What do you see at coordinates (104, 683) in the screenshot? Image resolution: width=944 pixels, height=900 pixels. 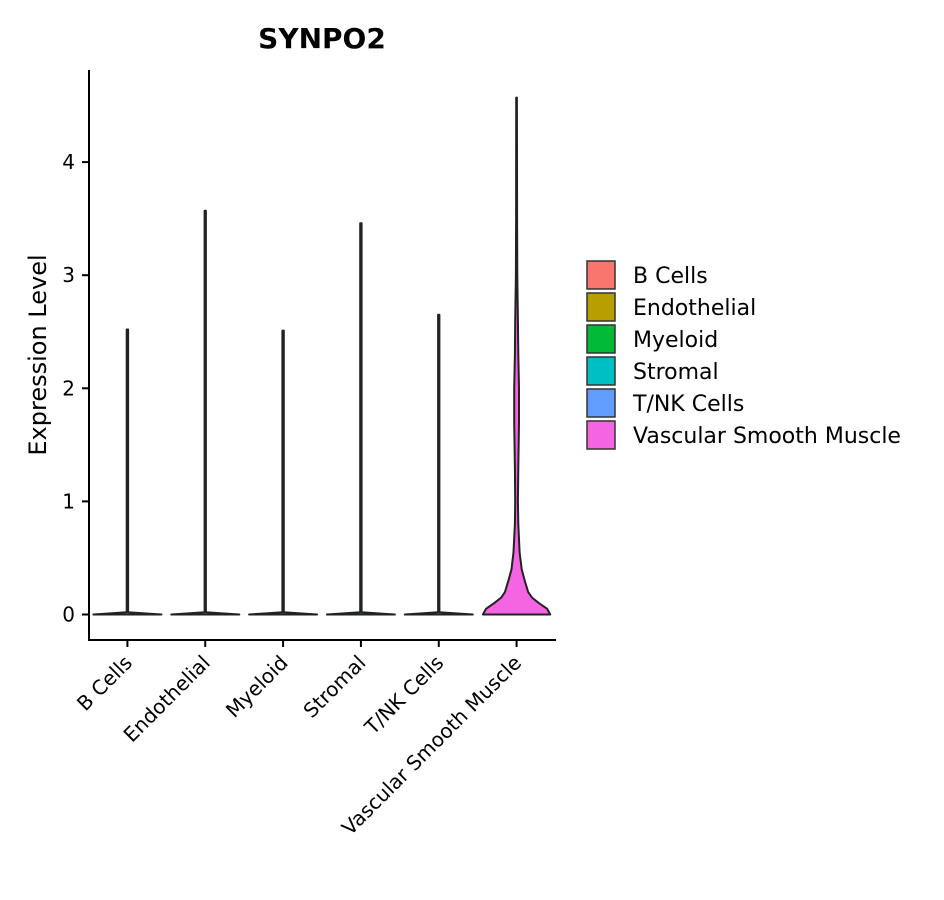 I see `x-tick-label: B Cells` at bounding box center [104, 683].